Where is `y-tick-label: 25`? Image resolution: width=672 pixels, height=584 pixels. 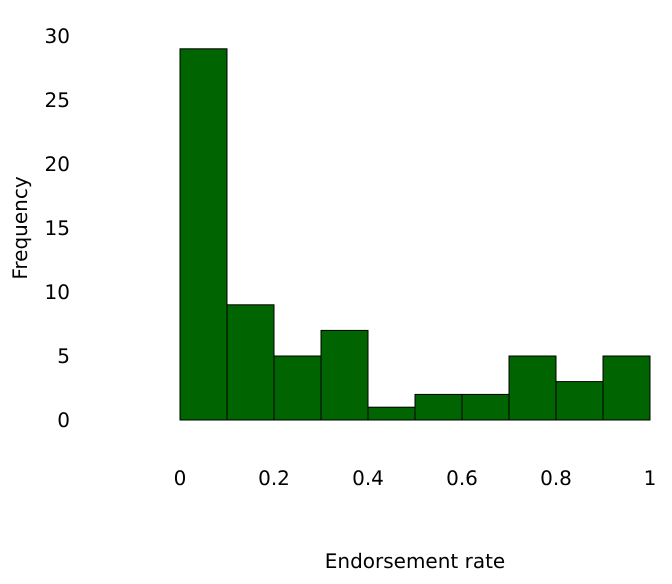
y-tick-label: 25 is located at coordinates (57, 100).